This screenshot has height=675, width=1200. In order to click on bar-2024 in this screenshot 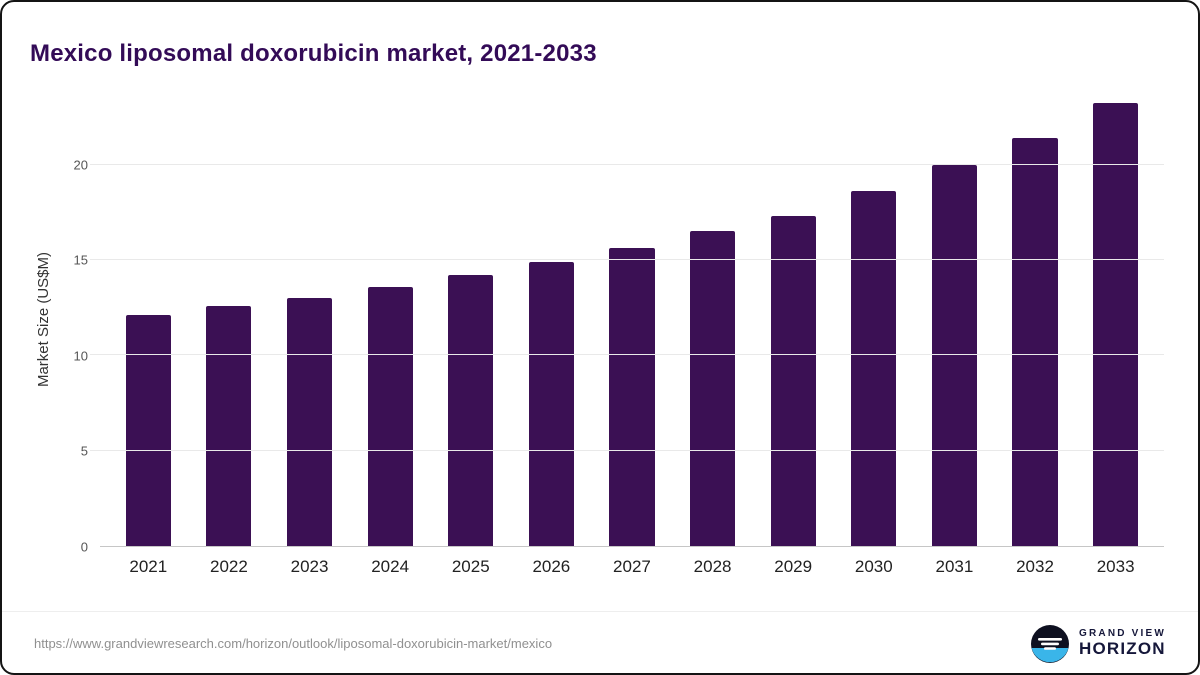, I will do `click(390, 416)`.